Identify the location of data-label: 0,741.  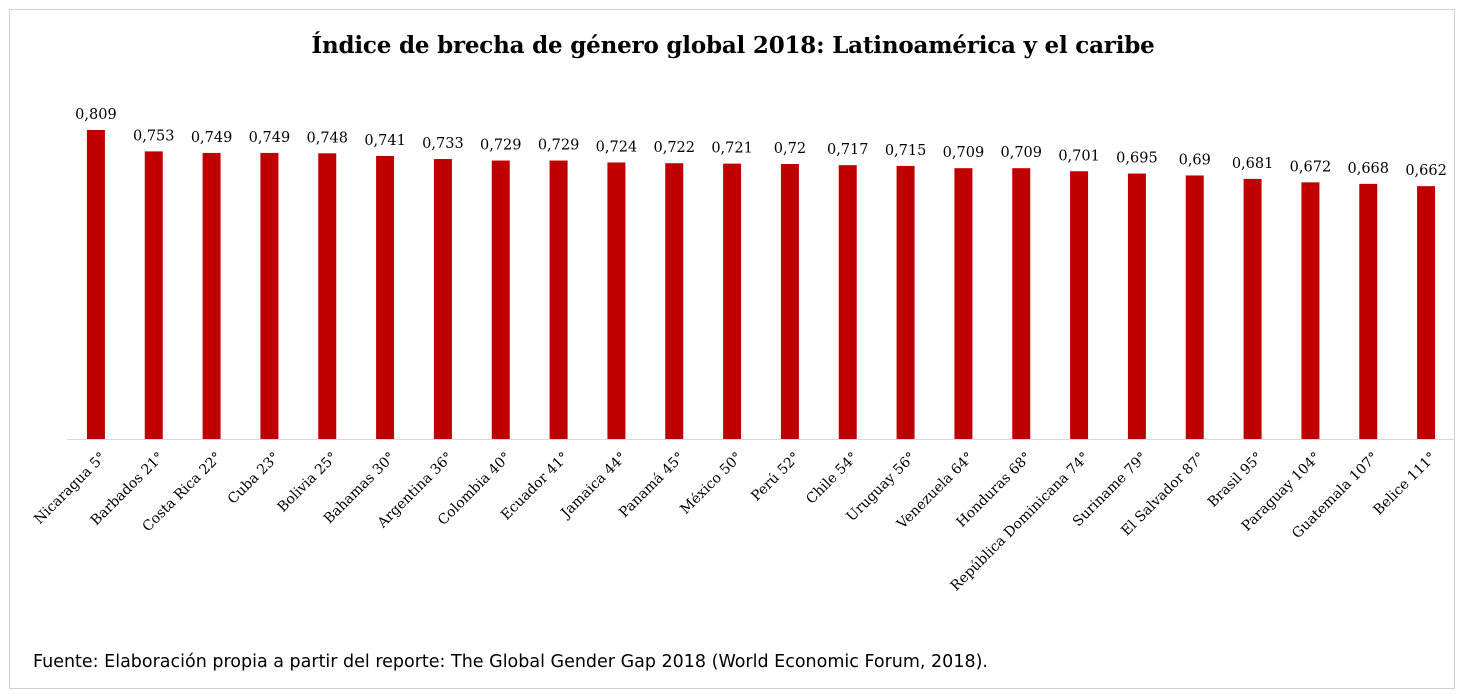
(385, 141).